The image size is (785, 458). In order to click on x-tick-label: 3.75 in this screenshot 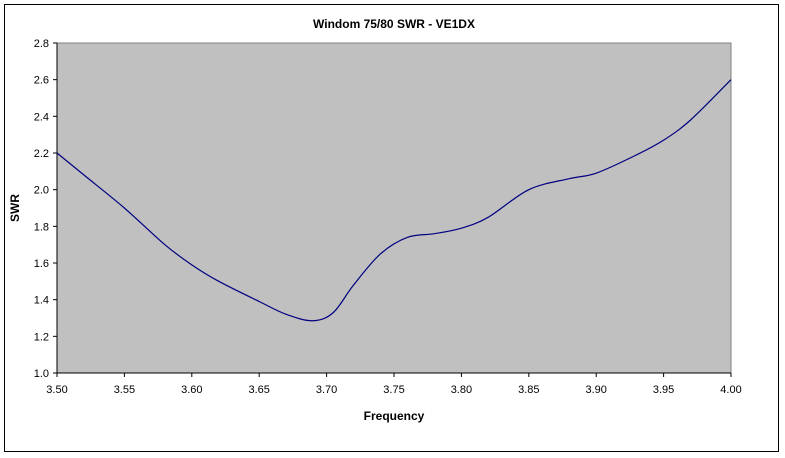, I will do `click(393, 390)`.